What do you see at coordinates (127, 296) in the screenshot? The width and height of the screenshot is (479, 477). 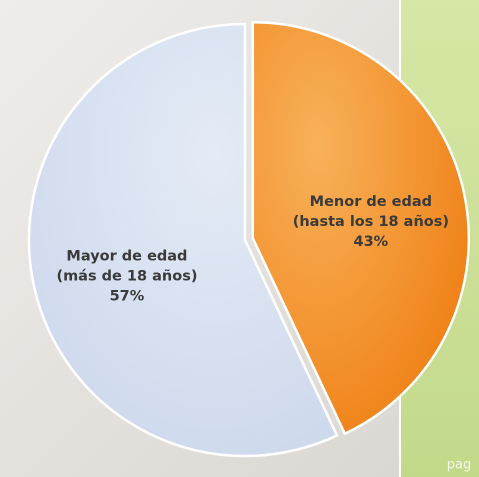 I see `slice-value-label: 57%` at bounding box center [127, 296].